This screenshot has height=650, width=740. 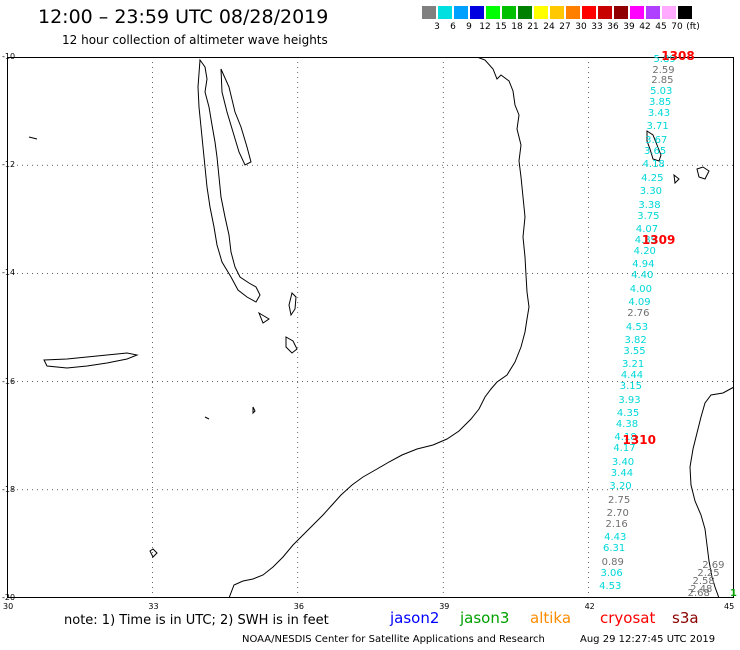 What do you see at coordinates (469, 27) in the screenshot?
I see `legend-label: 9` at bounding box center [469, 27].